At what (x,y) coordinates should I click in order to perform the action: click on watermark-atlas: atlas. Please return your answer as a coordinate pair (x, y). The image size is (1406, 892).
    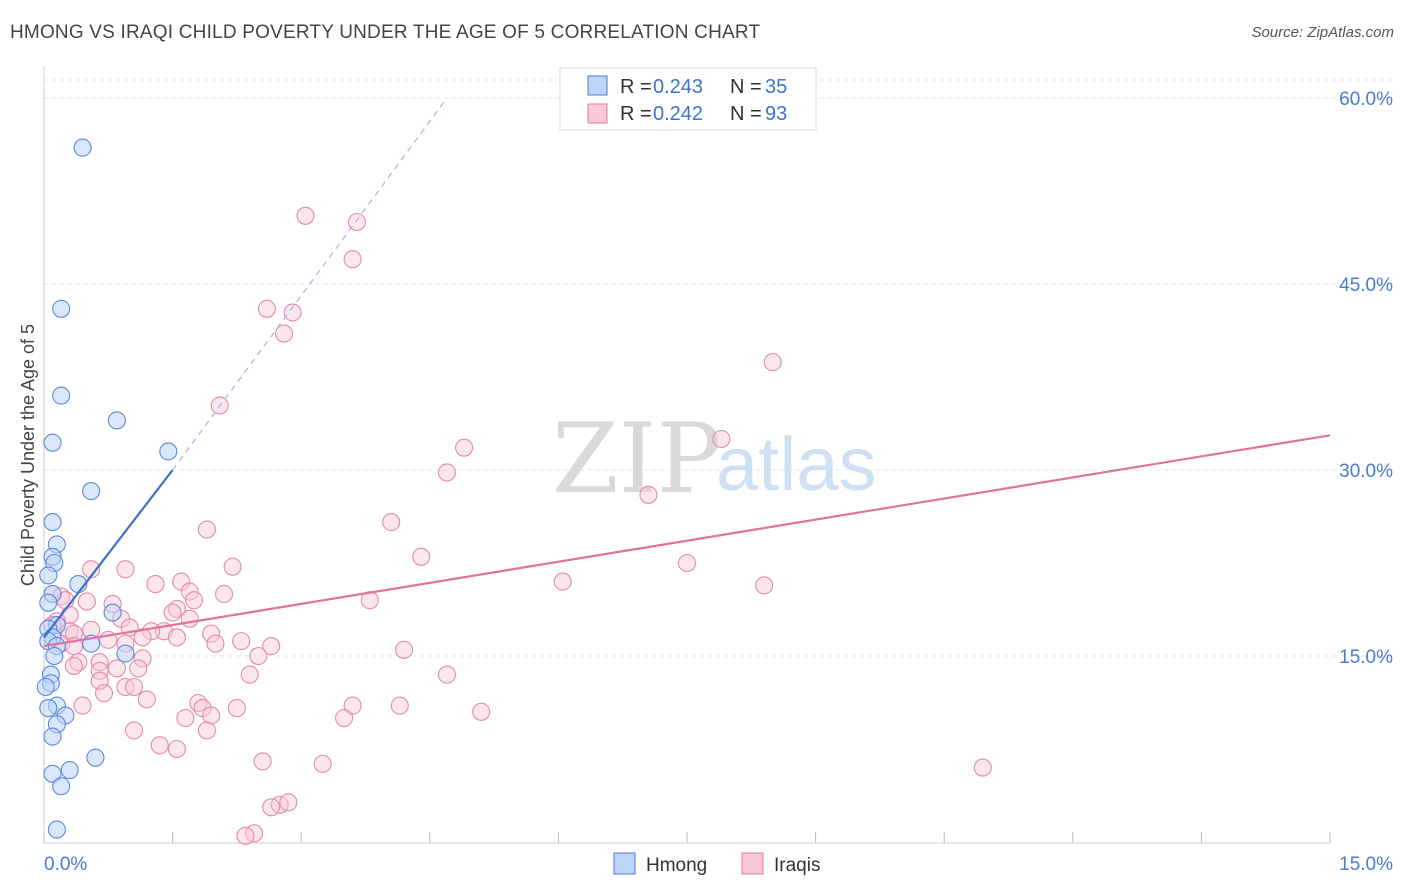
    Looking at the image, I should click on (796, 464).